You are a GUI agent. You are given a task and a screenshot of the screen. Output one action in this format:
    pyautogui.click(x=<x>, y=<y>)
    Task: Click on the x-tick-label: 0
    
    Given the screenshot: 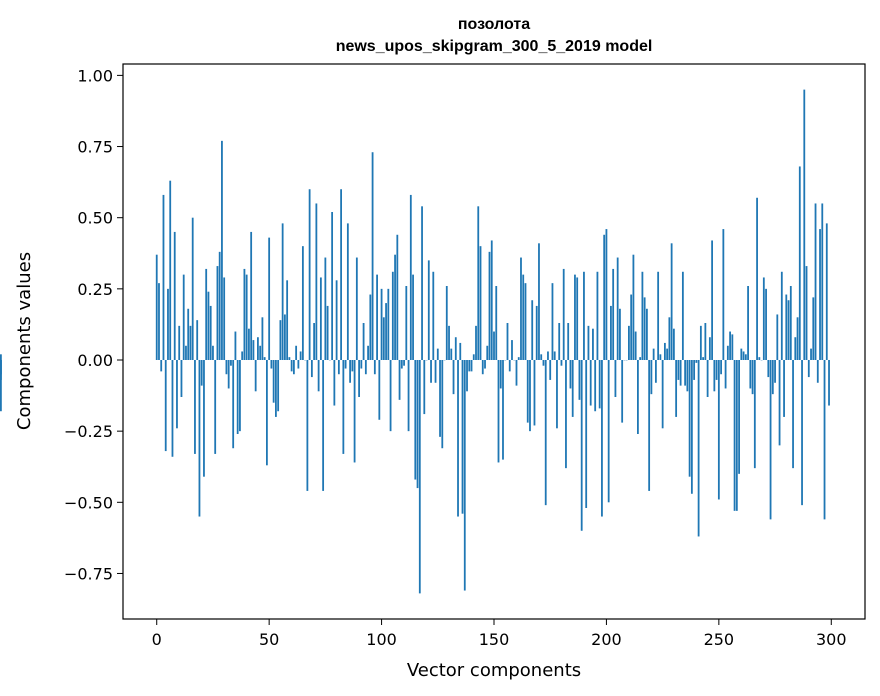 What is the action you would take?
    pyautogui.click(x=157, y=639)
    